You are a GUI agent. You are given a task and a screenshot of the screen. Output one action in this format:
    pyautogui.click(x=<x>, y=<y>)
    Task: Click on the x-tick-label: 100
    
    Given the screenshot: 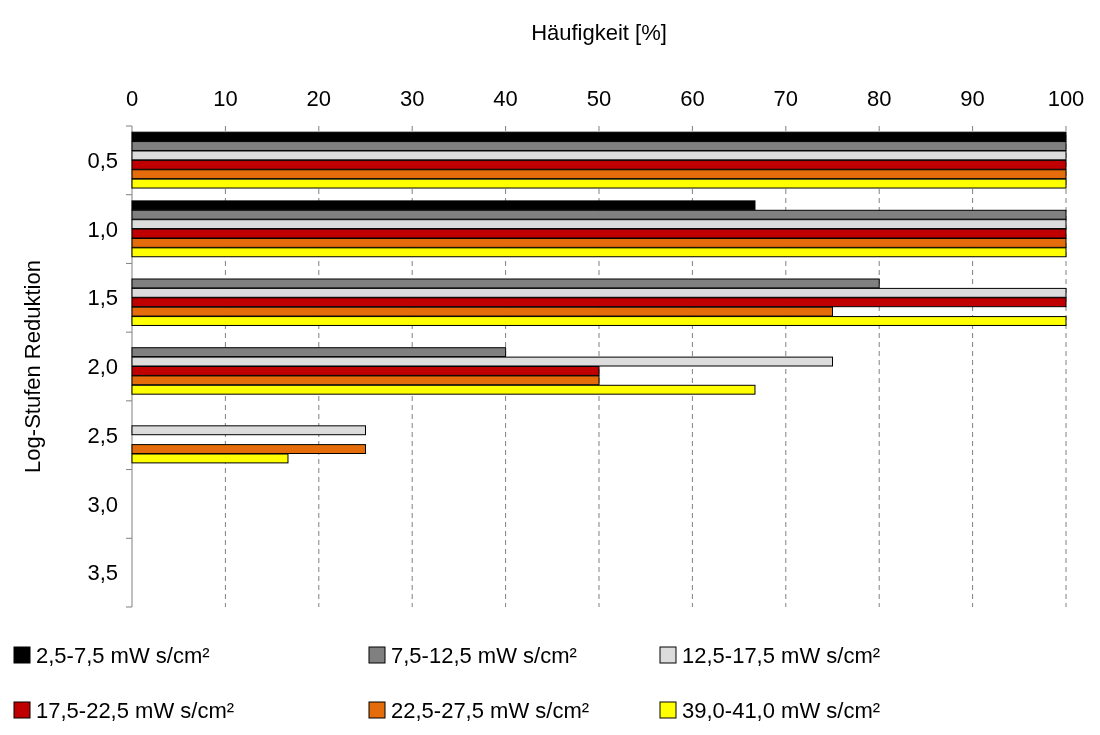 What is the action you would take?
    pyautogui.click(x=1066, y=98)
    